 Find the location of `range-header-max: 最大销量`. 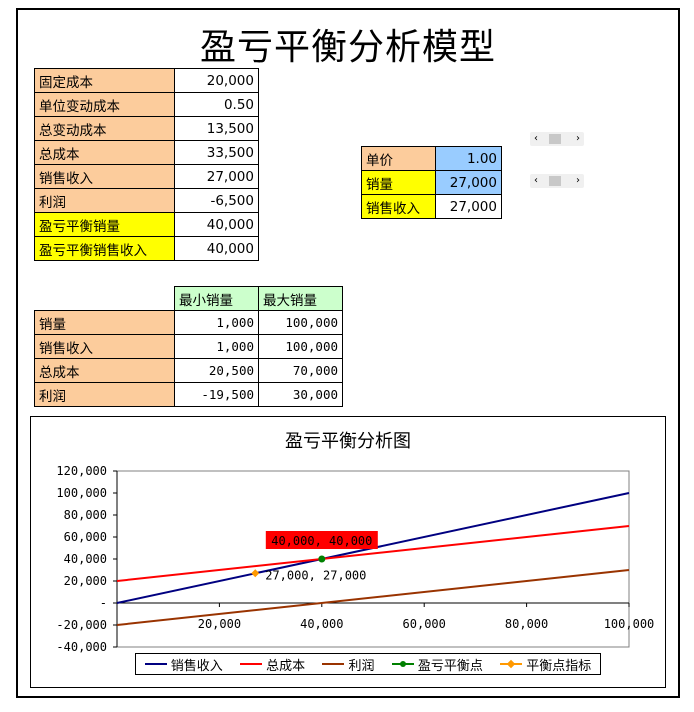

range-header-max: 最大销量 is located at coordinates (300, 298).